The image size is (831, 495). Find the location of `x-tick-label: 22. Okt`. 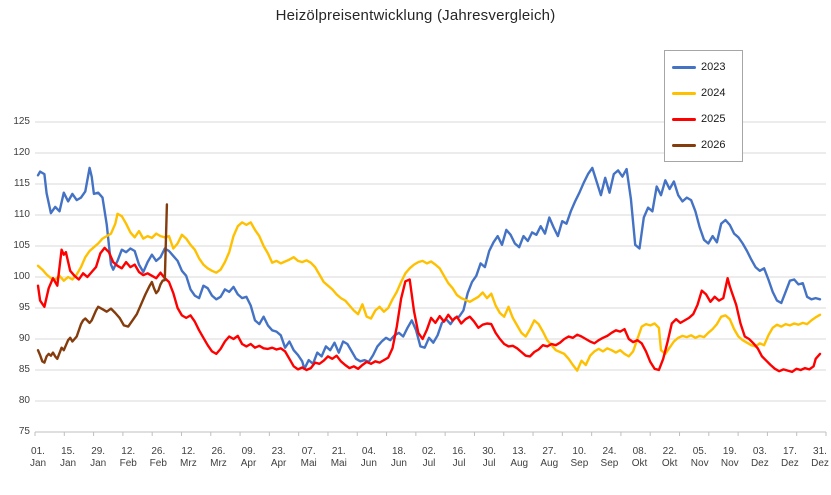

x-tick-label: 22. Okt is located at coordinates (669, 457).